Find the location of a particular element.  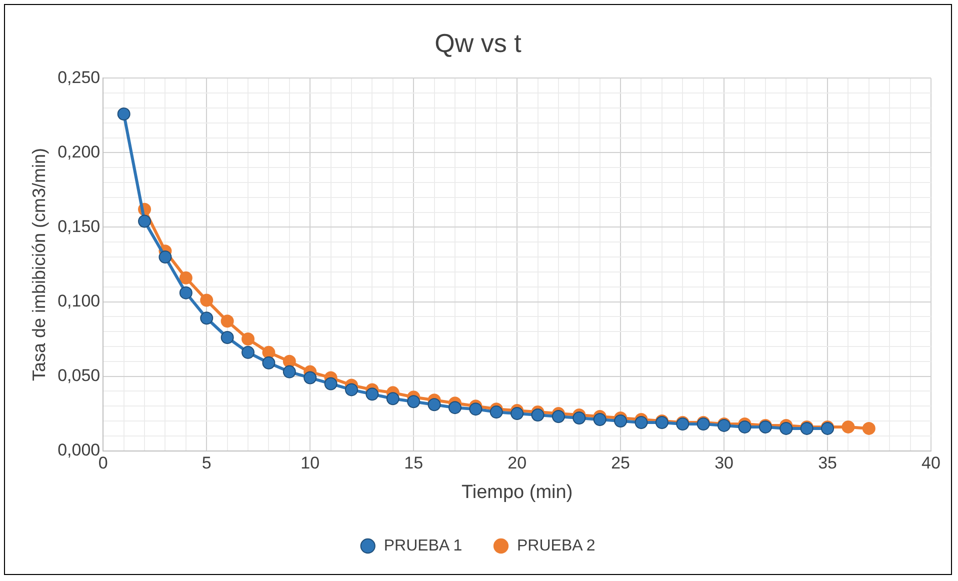

x-axis-title: Tiempo (min) is located at coordinates (517, 492).